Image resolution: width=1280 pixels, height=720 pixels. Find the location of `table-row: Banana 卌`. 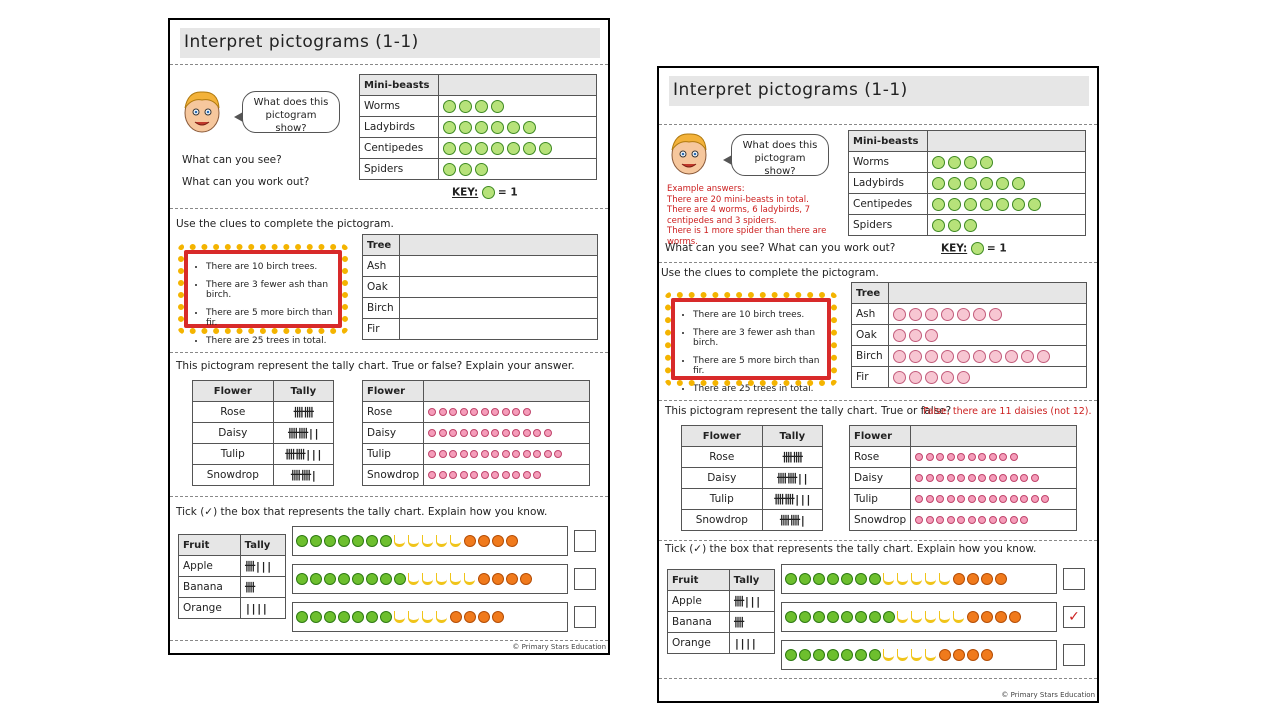

table-row: Banana 卌 is located at coordinates (232, 587).